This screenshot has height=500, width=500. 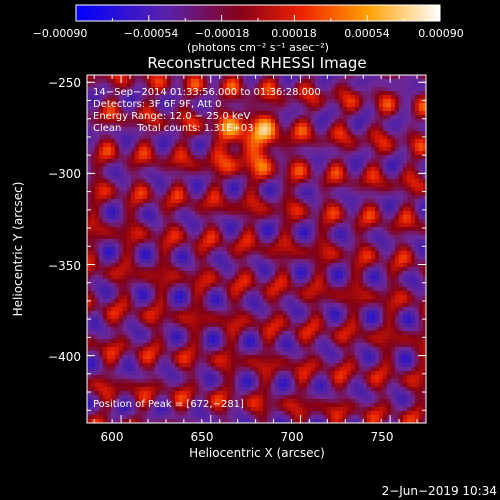 I want to click on colorbar-tick-label: −0.00090, so click(x=60, y=33).